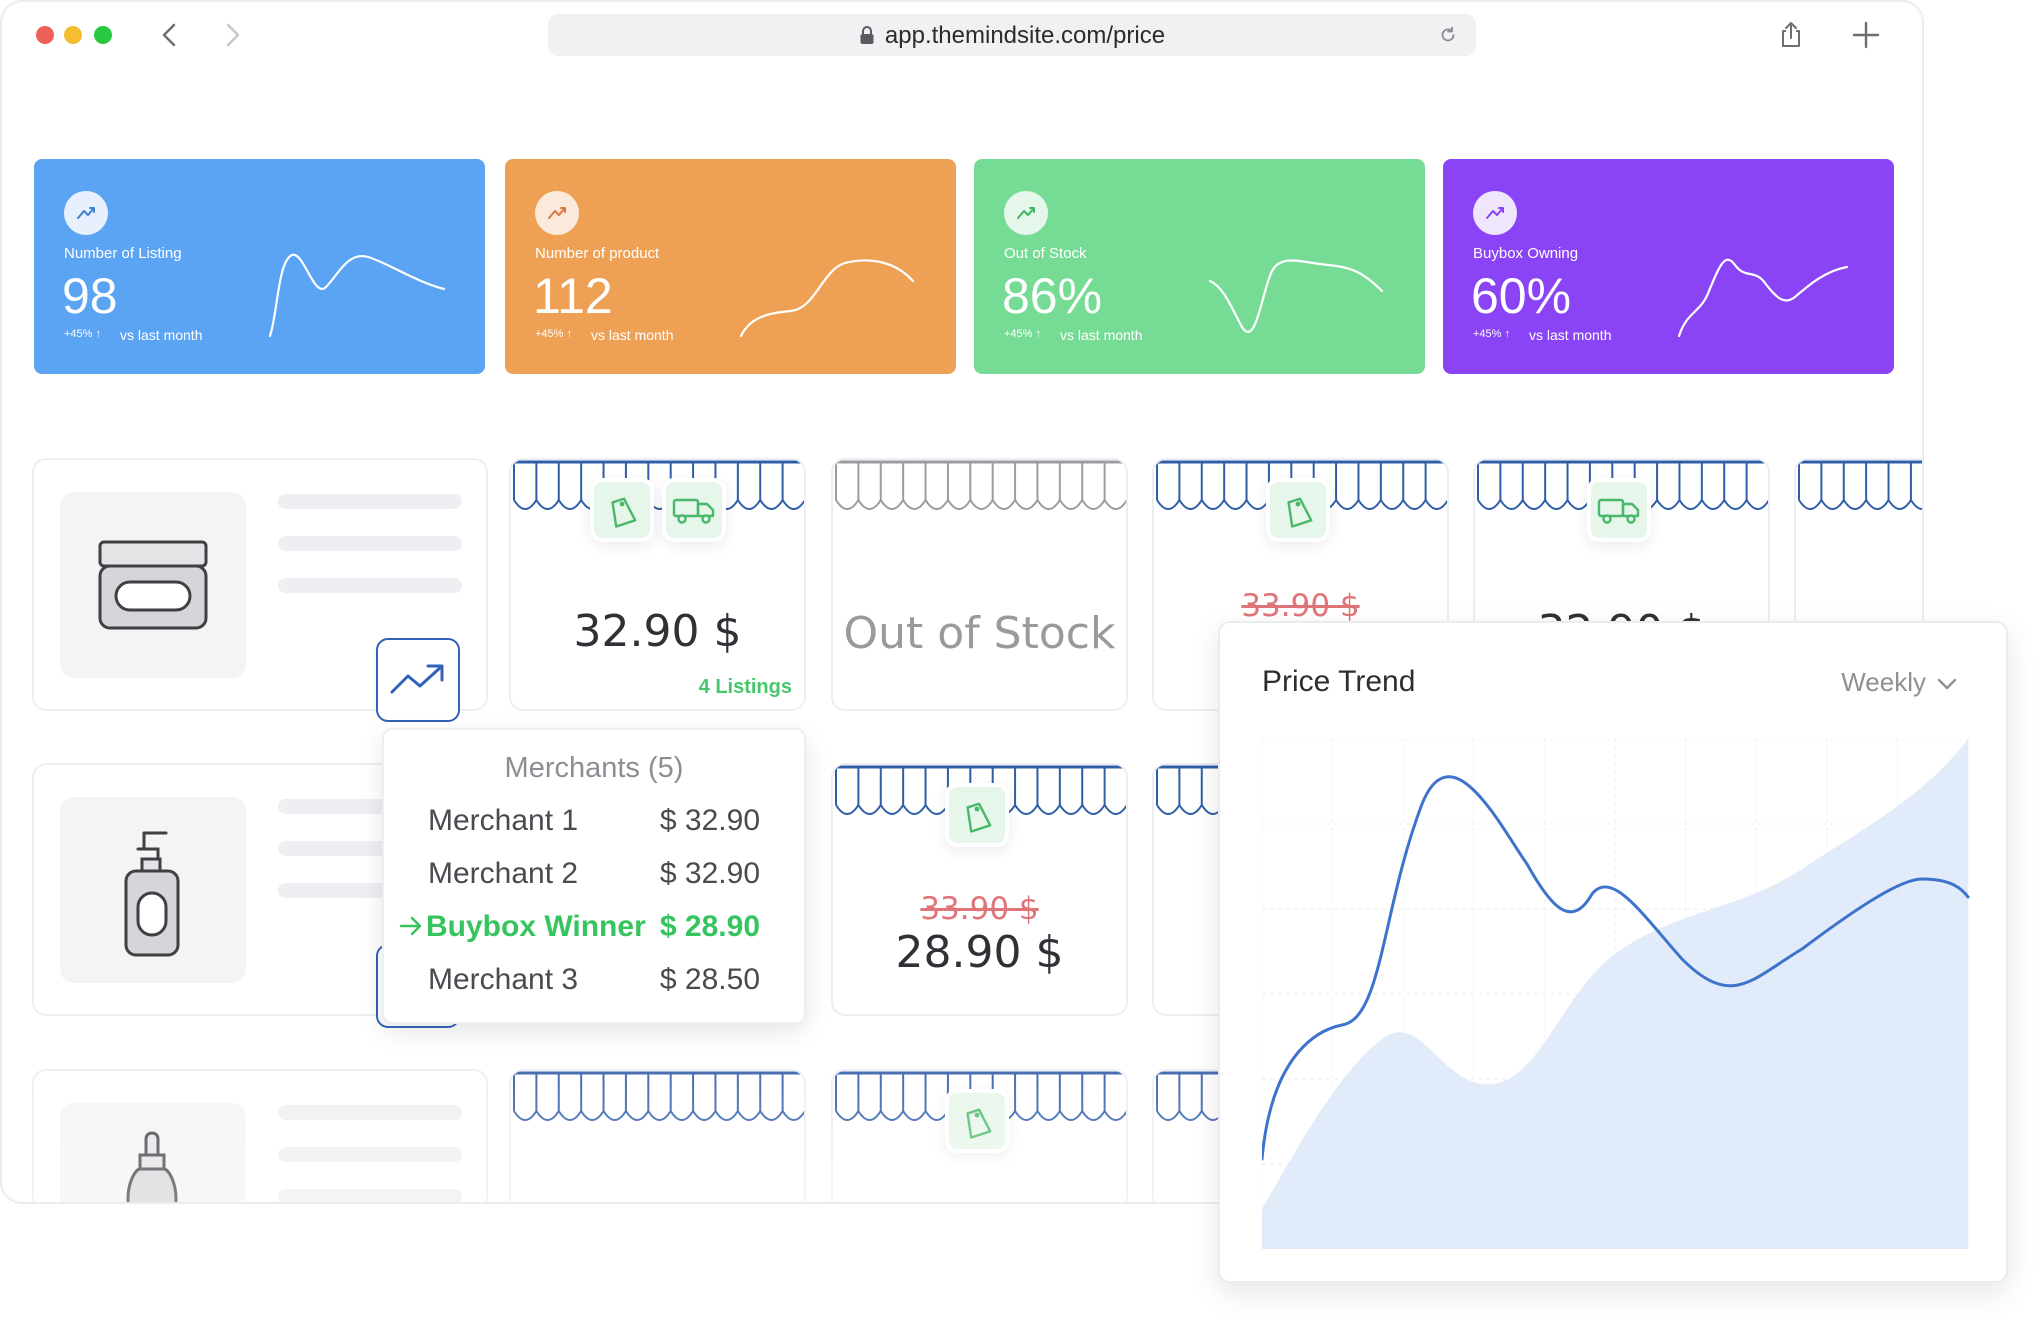  Describe the element at coordinates (1883, 682) in the screenshot. I see `period-select: Weekly` at that location.